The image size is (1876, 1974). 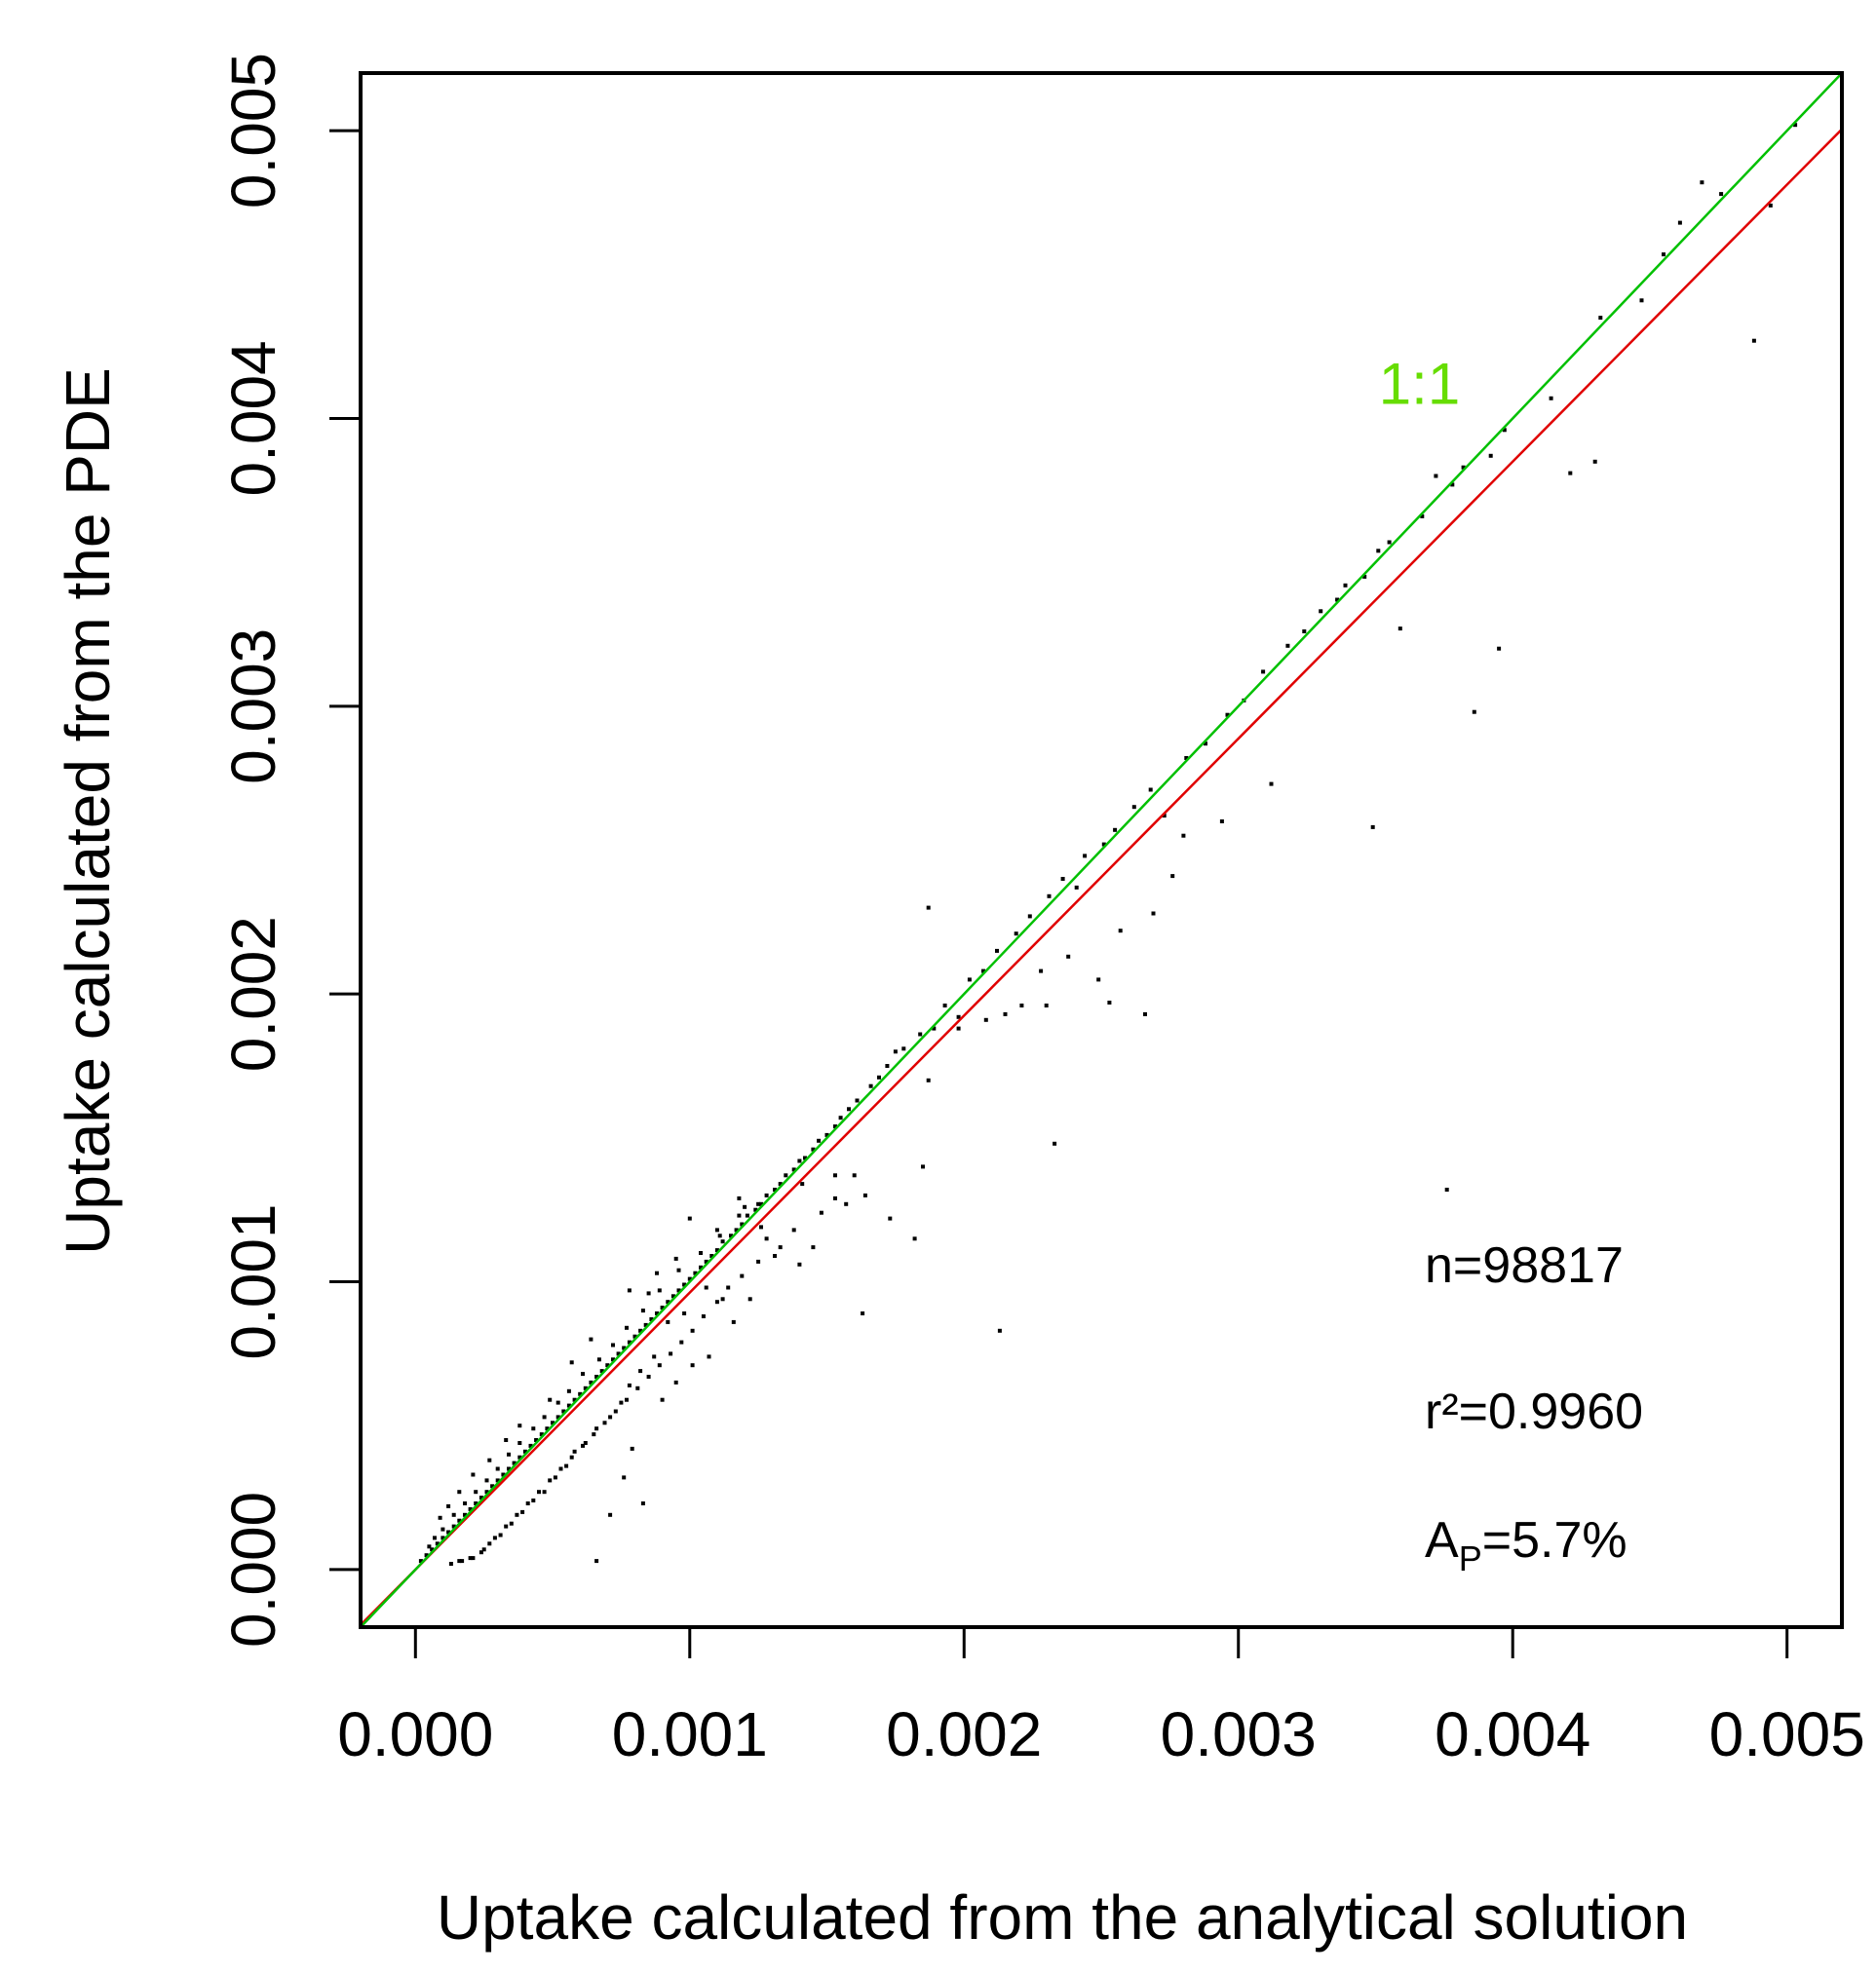 I want to click on x-tick-label: 0.002, so click(x=964, y=1734).